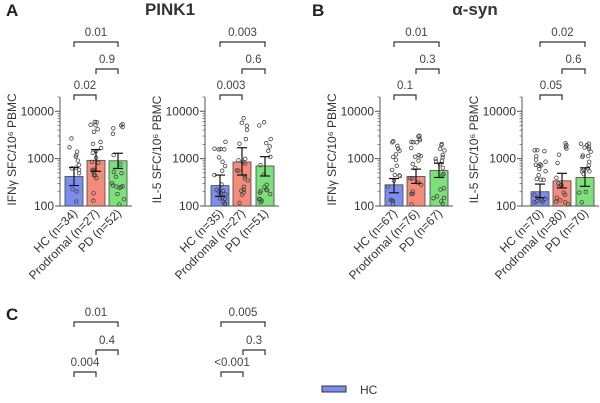 The image size is (600, 403). I want to click on panel-letter-a: A, so click(12, 10).